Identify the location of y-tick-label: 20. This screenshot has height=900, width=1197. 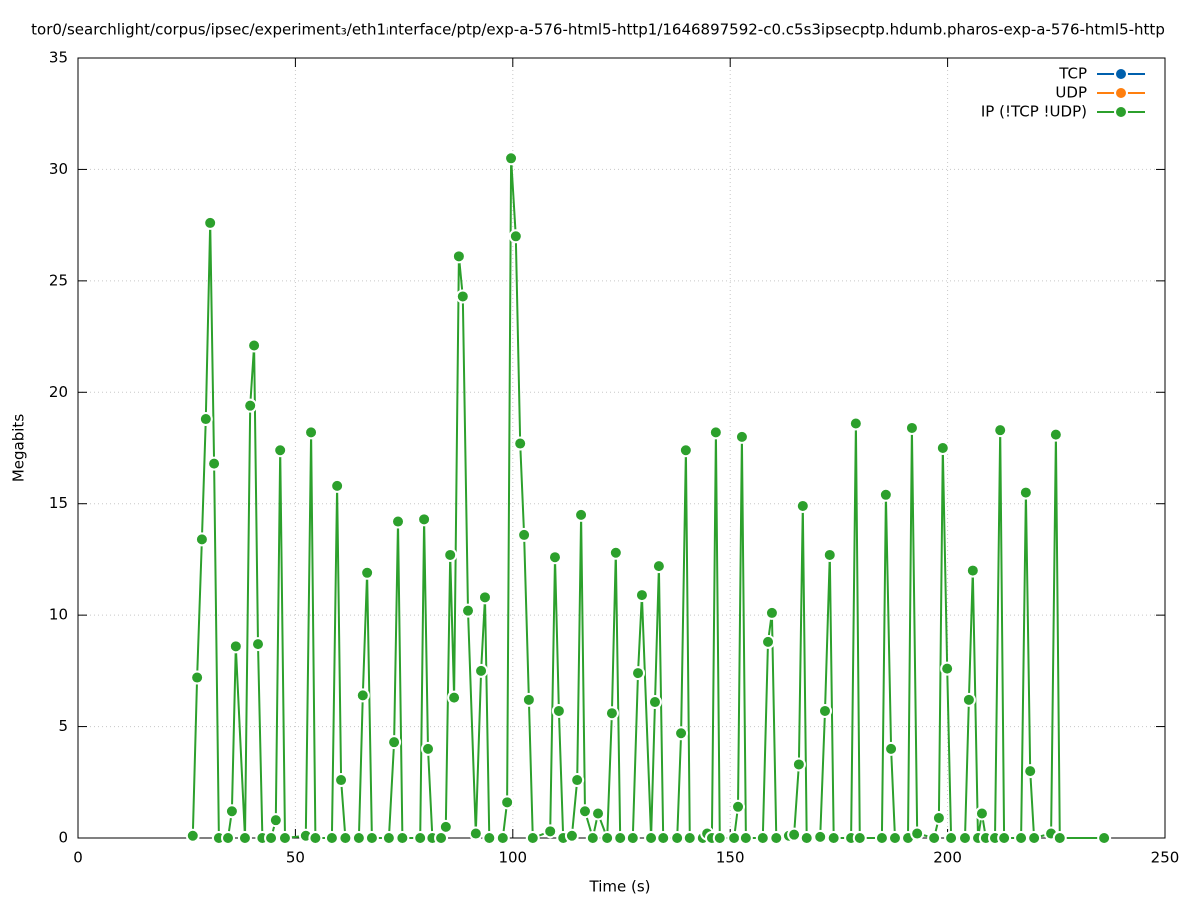
(58, 392).